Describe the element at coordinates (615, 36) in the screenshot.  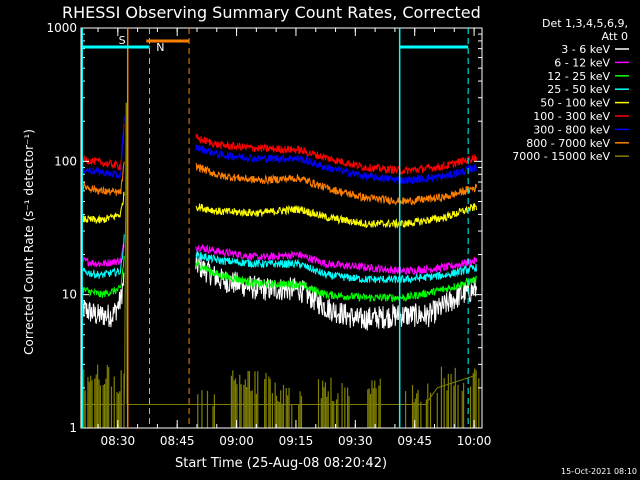
I see `legend-header-2: Att 0` at that location.